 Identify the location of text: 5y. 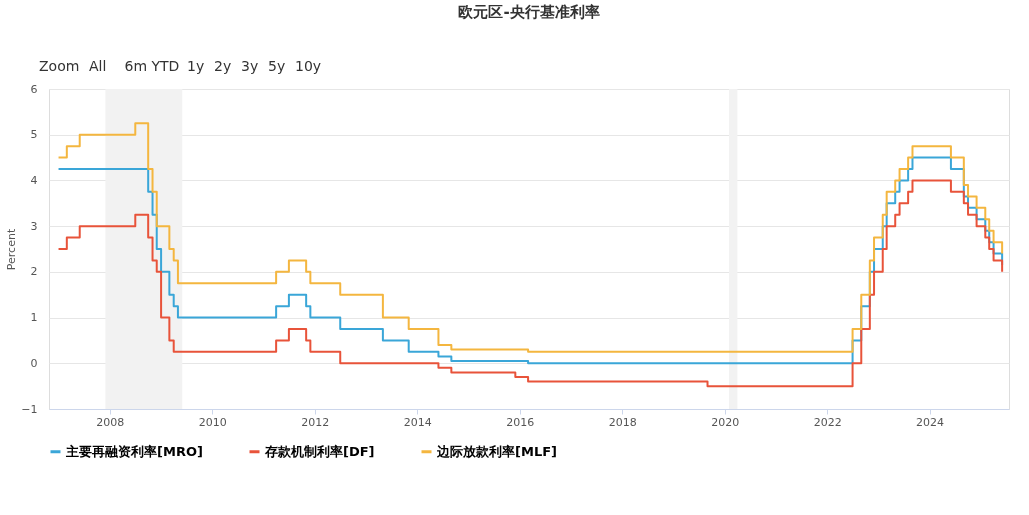
(277, 66).